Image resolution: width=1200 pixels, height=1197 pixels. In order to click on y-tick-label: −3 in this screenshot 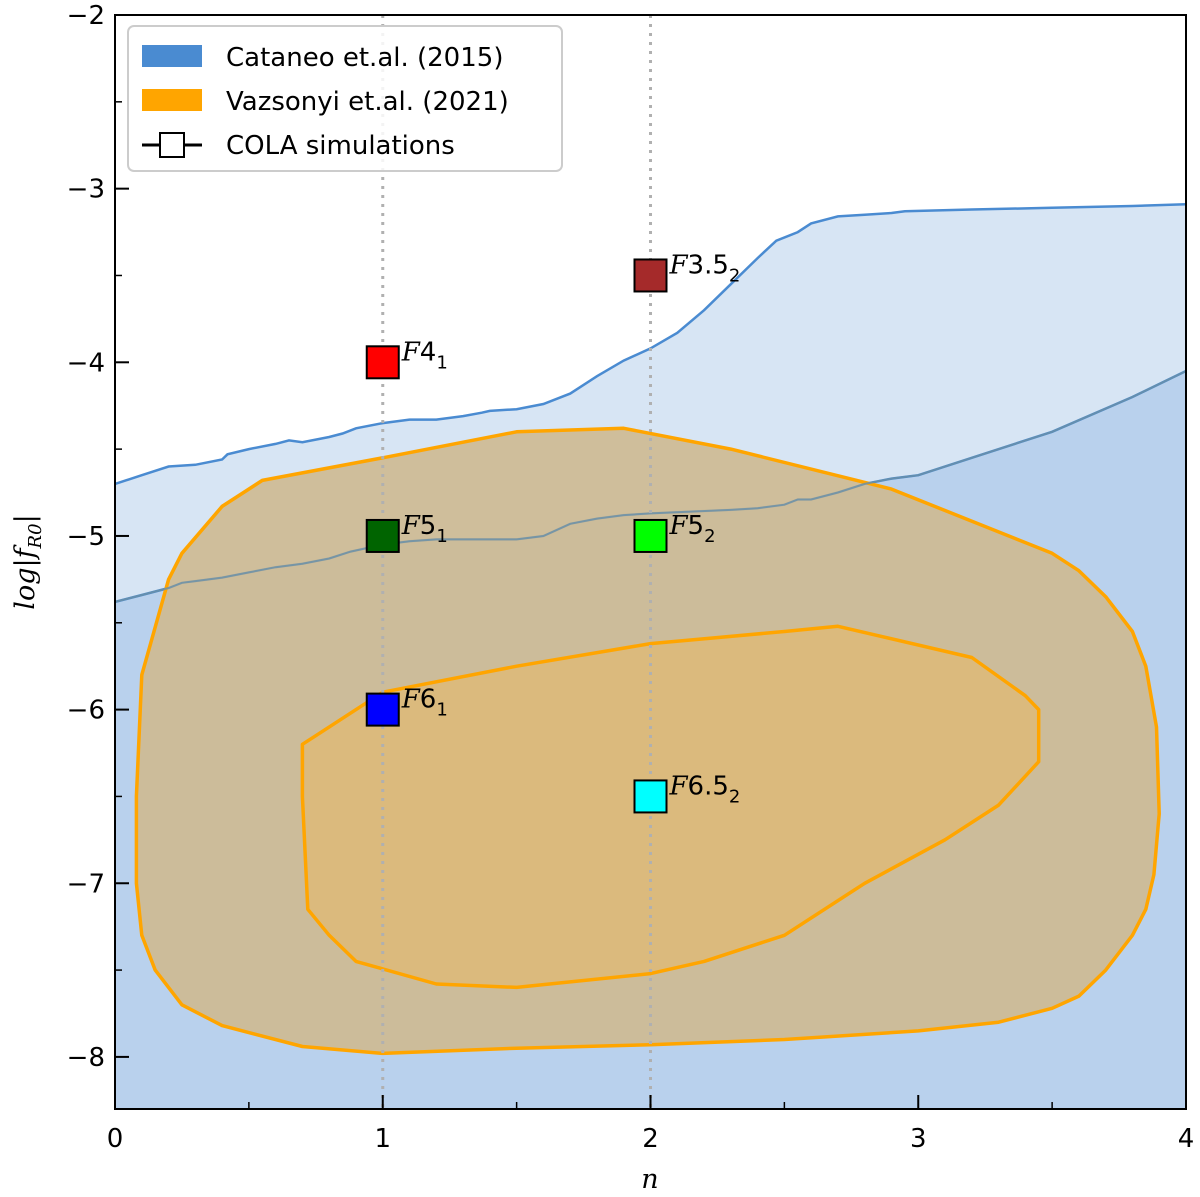, I will do `click(86, 190)`.